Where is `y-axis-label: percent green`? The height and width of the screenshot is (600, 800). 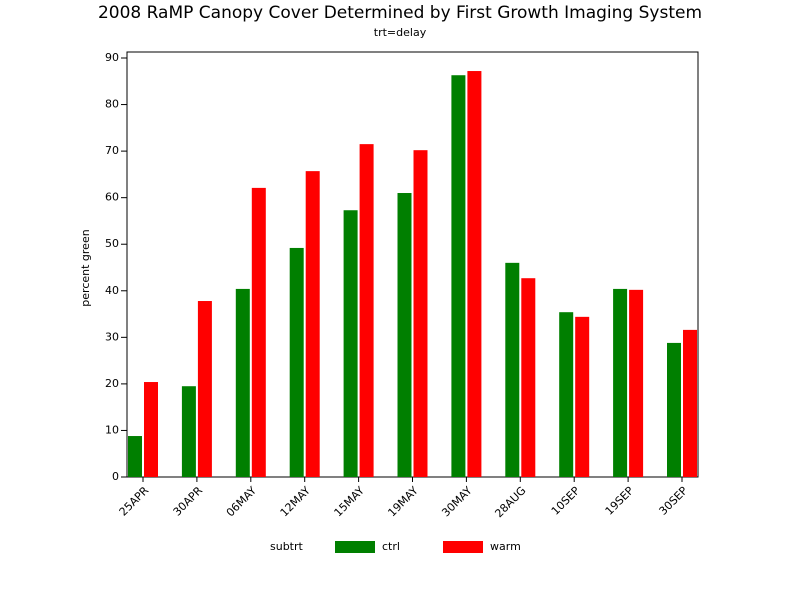
y-axis-label: percent green is located at coordinates (85, 267).